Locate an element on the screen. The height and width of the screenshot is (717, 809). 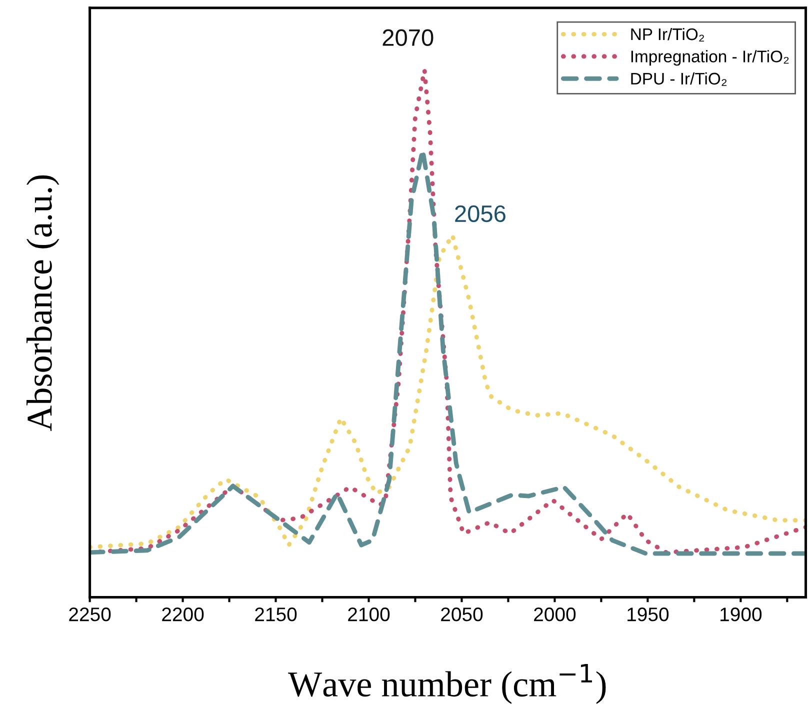
annotation: 2056 is located at coordinates (480, 213).